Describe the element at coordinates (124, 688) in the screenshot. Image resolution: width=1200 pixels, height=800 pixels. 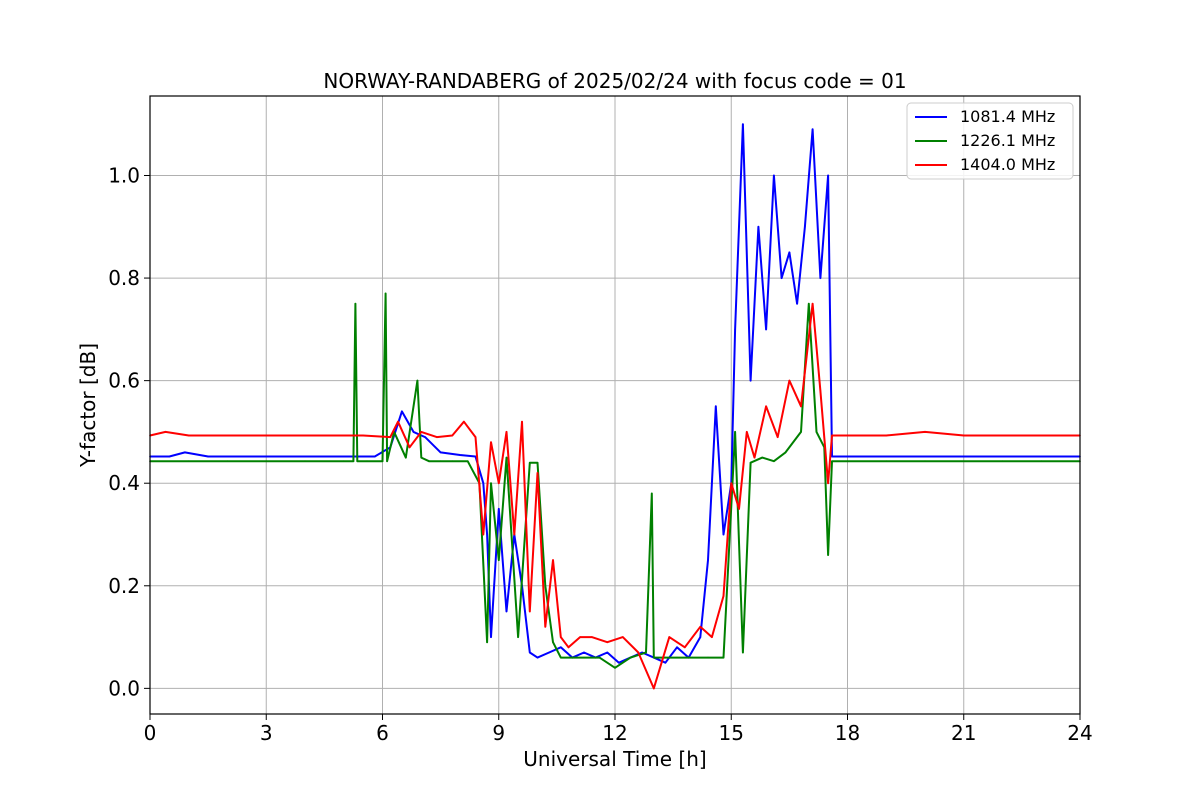
I see `y-tick-label: 0.0` at that location.